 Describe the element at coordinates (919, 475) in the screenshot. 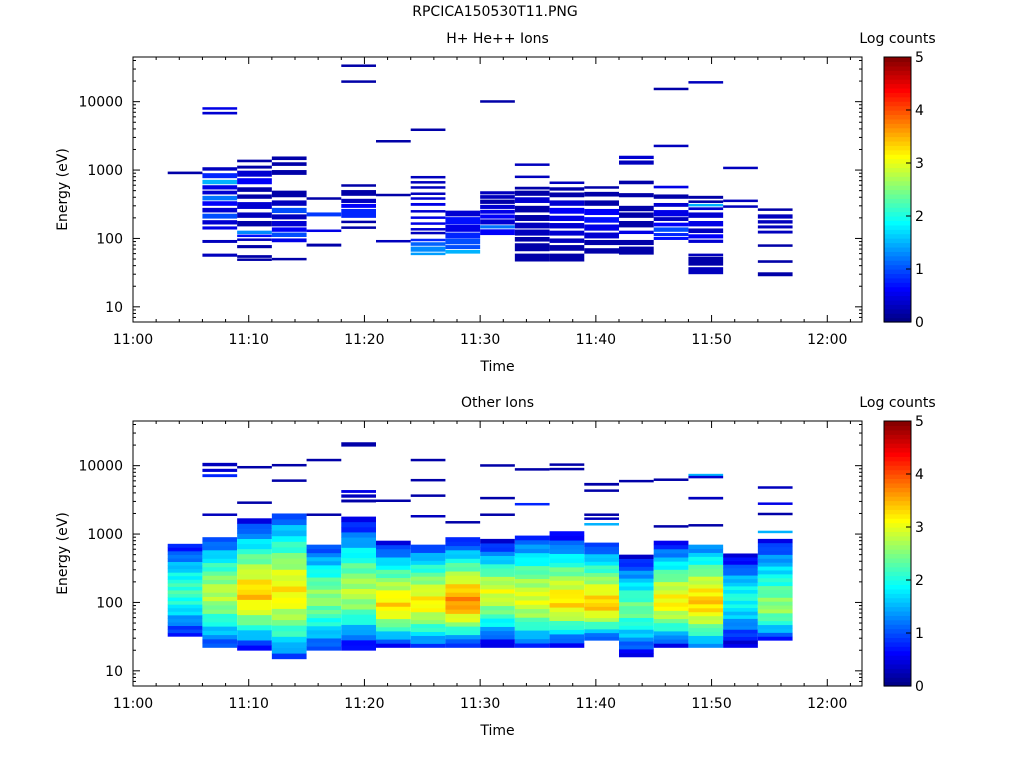

I see `colorbar-tick-label: 4` at that location.